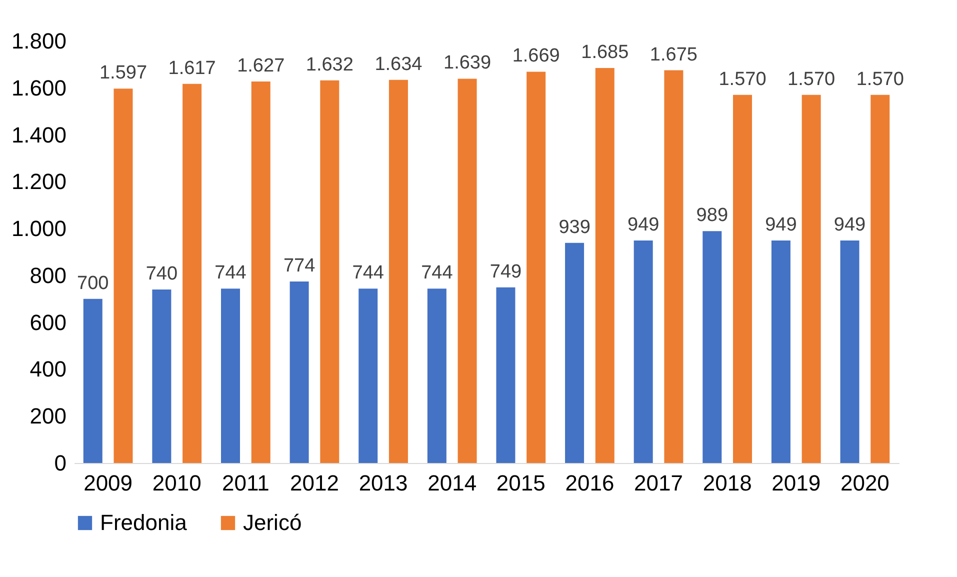  I want to click on y-tick-label: 1.000, so click(38, 229).